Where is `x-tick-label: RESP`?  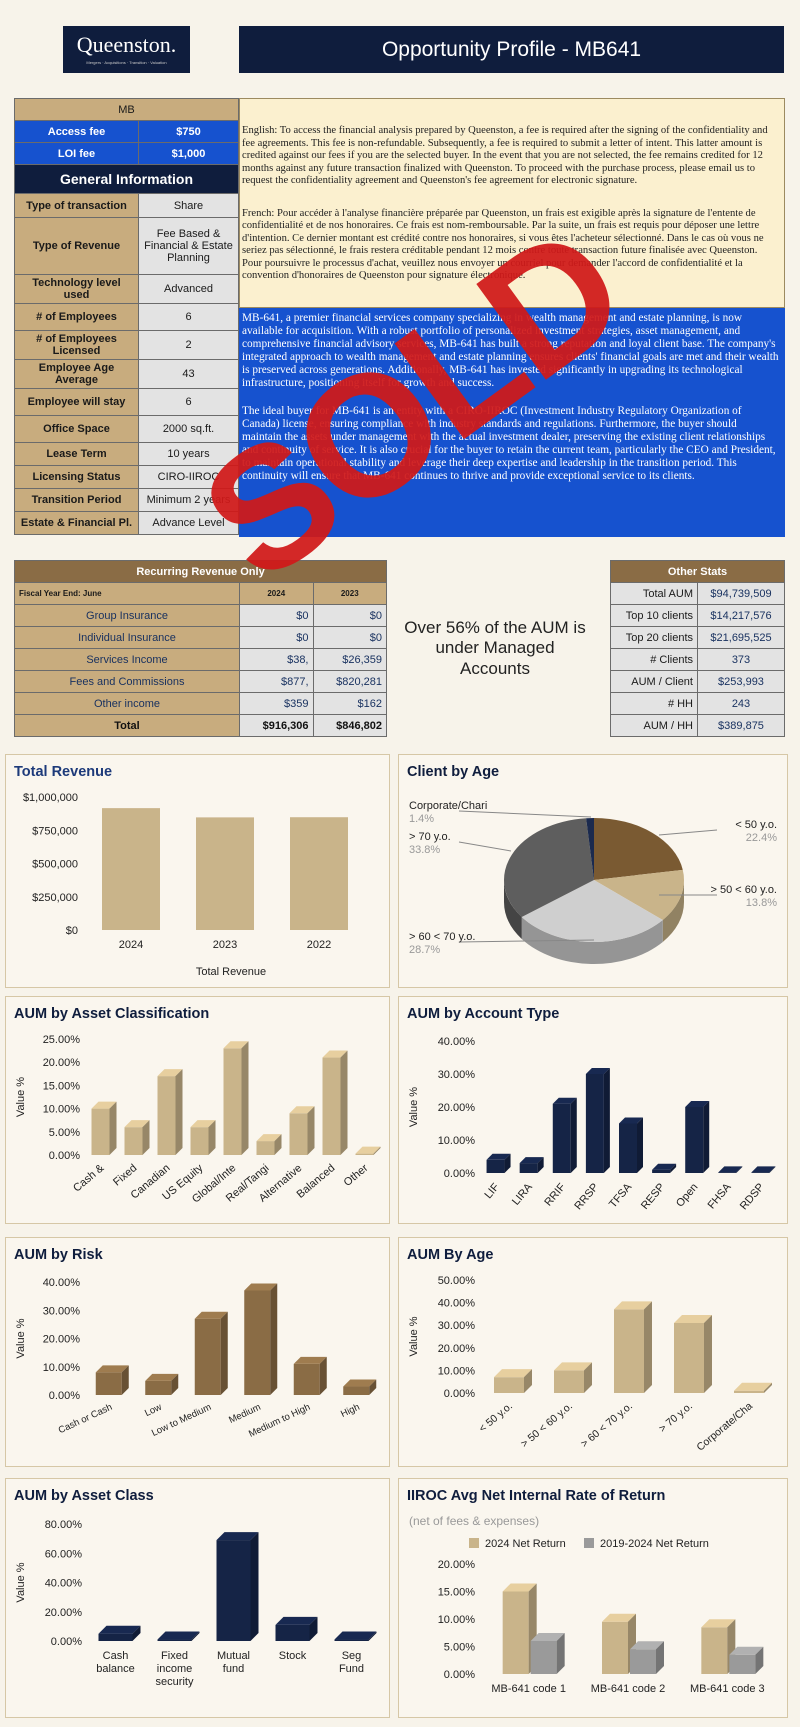 x-tick-label: RESP is located at coordinates (653, 1196).